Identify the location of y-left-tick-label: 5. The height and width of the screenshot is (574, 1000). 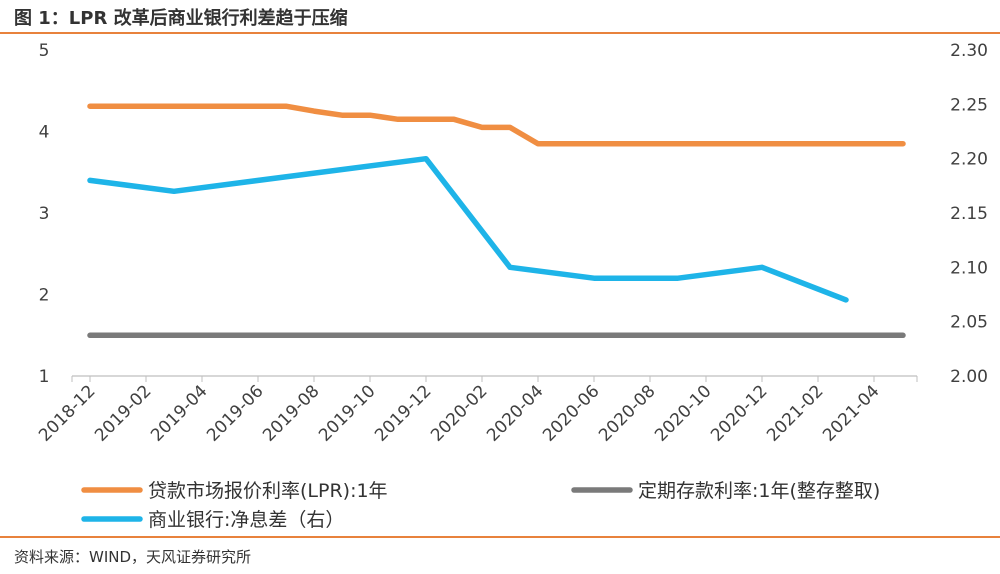
(44, 51).